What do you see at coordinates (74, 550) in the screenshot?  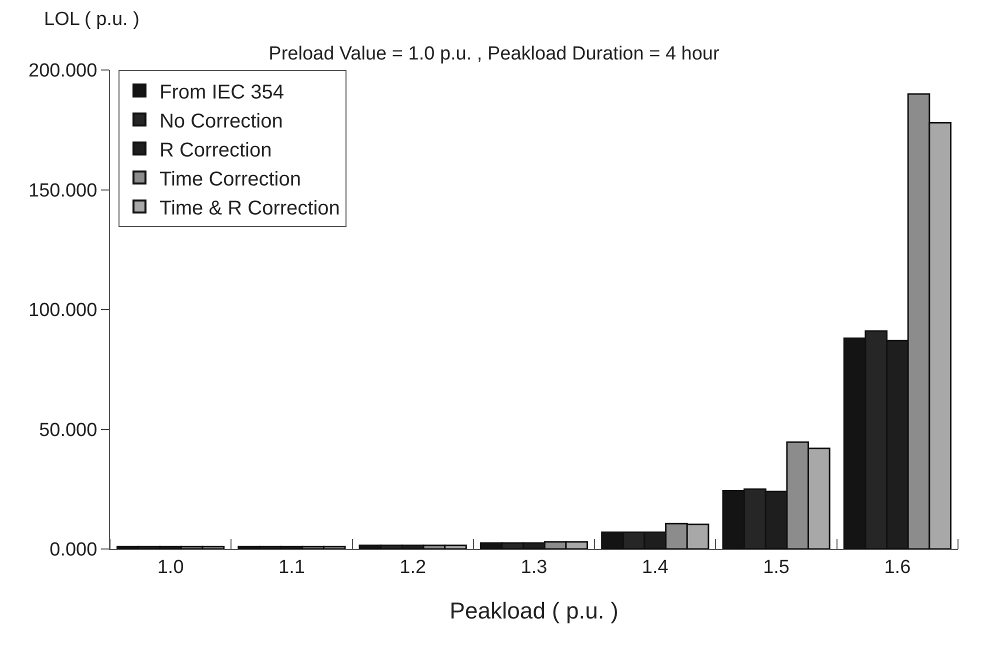 I see `y-tick-label: 0.000` at bounding box center [74, 550].